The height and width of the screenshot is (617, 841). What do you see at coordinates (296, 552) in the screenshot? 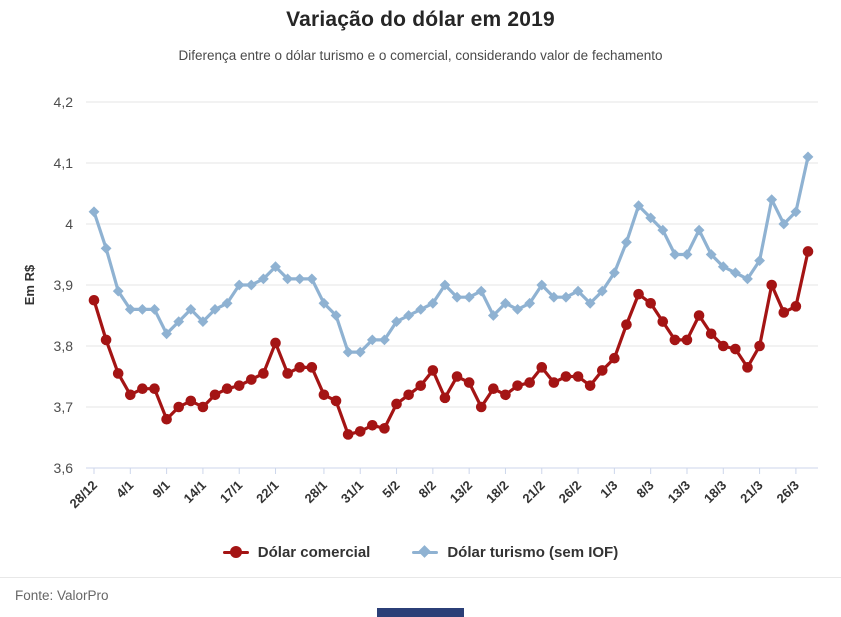
I see `legend-item-dolar-comercial: Dólar comercial` at bounding box center [296, 552].